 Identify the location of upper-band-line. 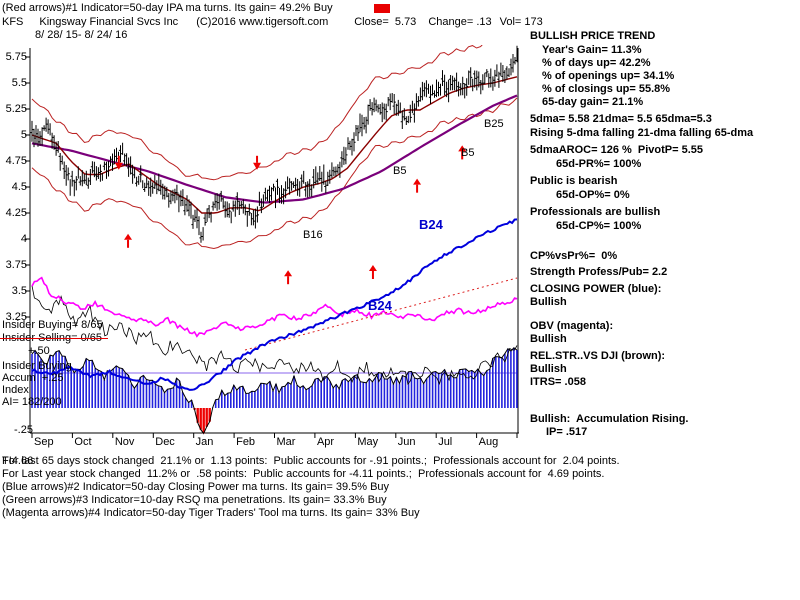
(257, 113).